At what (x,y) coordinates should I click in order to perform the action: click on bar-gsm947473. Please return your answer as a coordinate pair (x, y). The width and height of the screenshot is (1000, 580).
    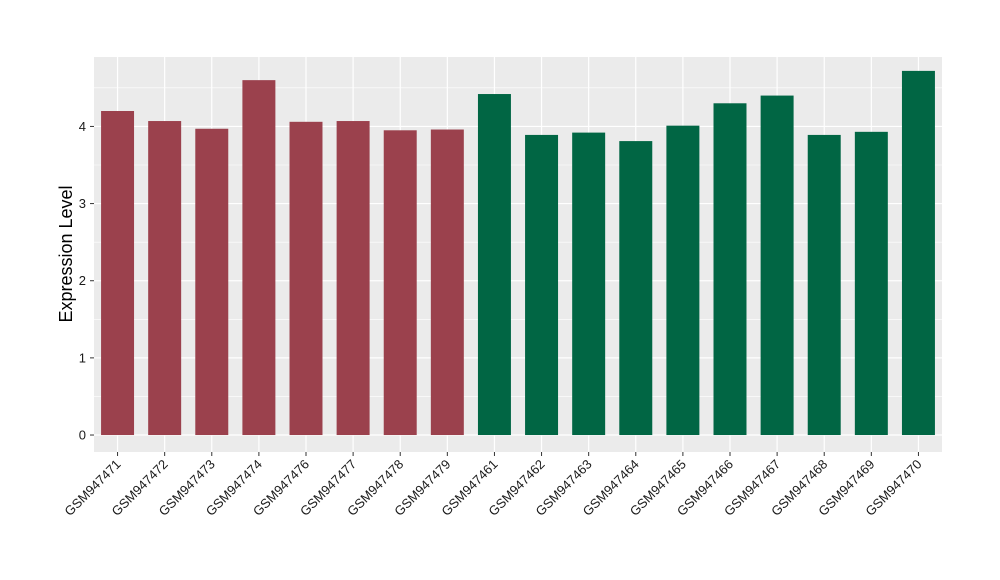
    Looking at the image, I should click on (212, 282).